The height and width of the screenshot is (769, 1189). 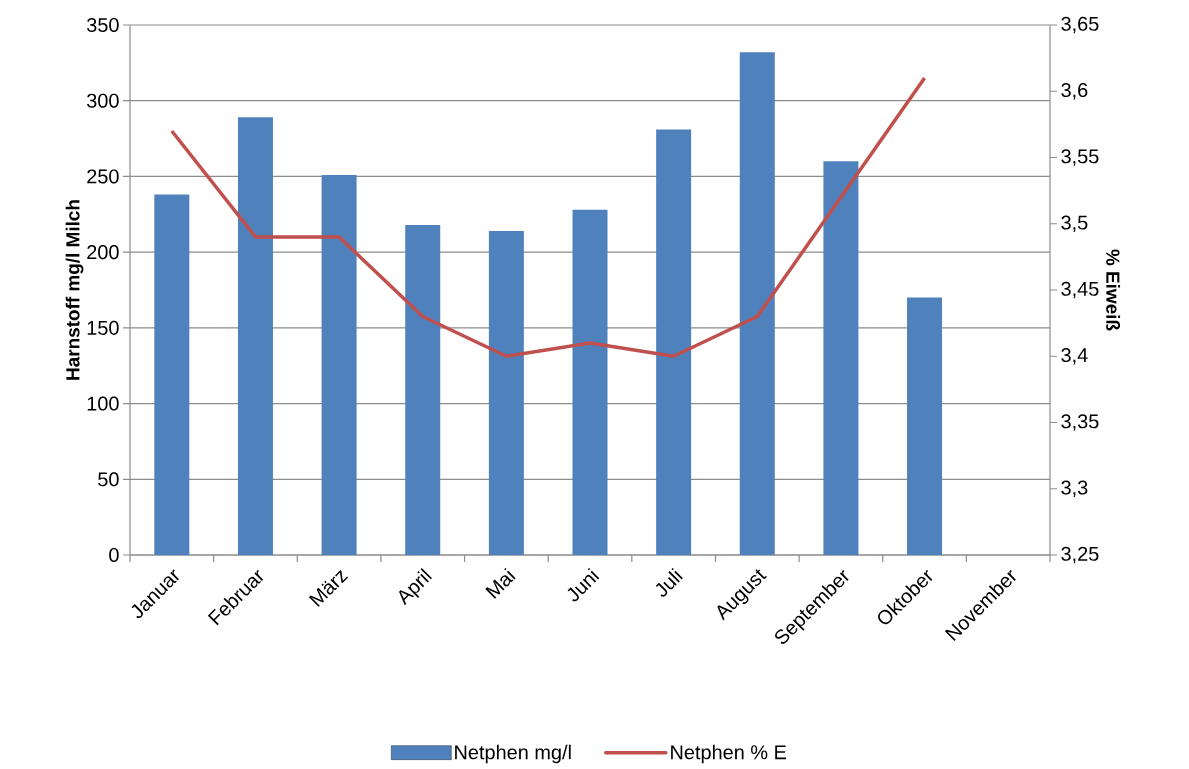 What do you see at coordinates (1074, 356) in the screenshot?
I see `y2-tick-label: 3,4` at bounding box center [1074, 356].